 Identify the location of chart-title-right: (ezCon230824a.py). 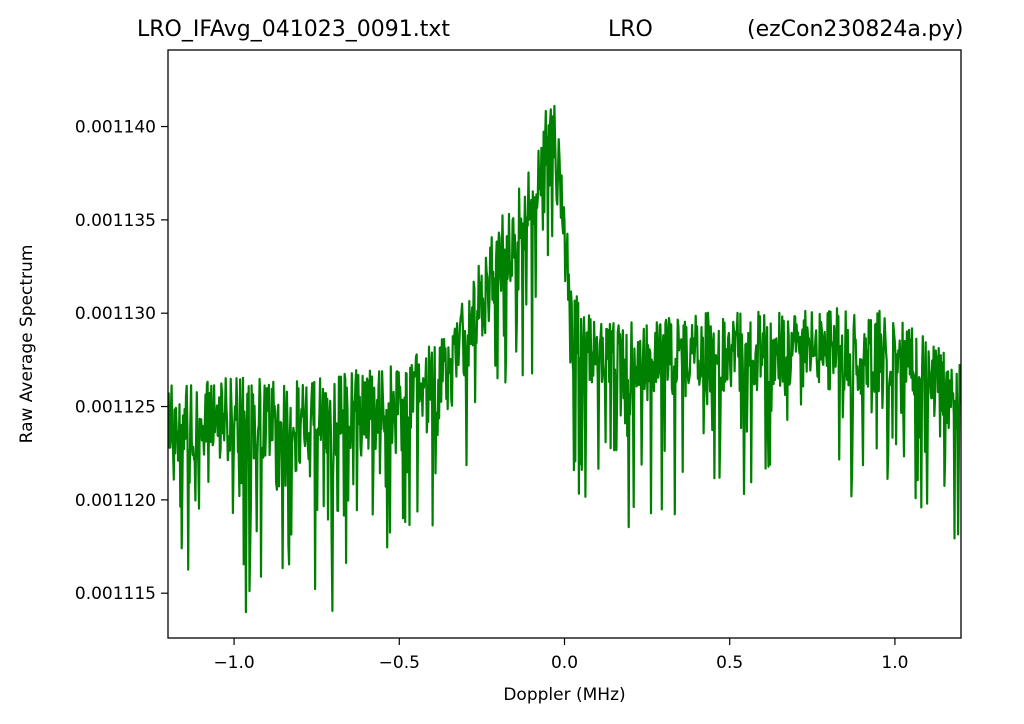
(855, 29).